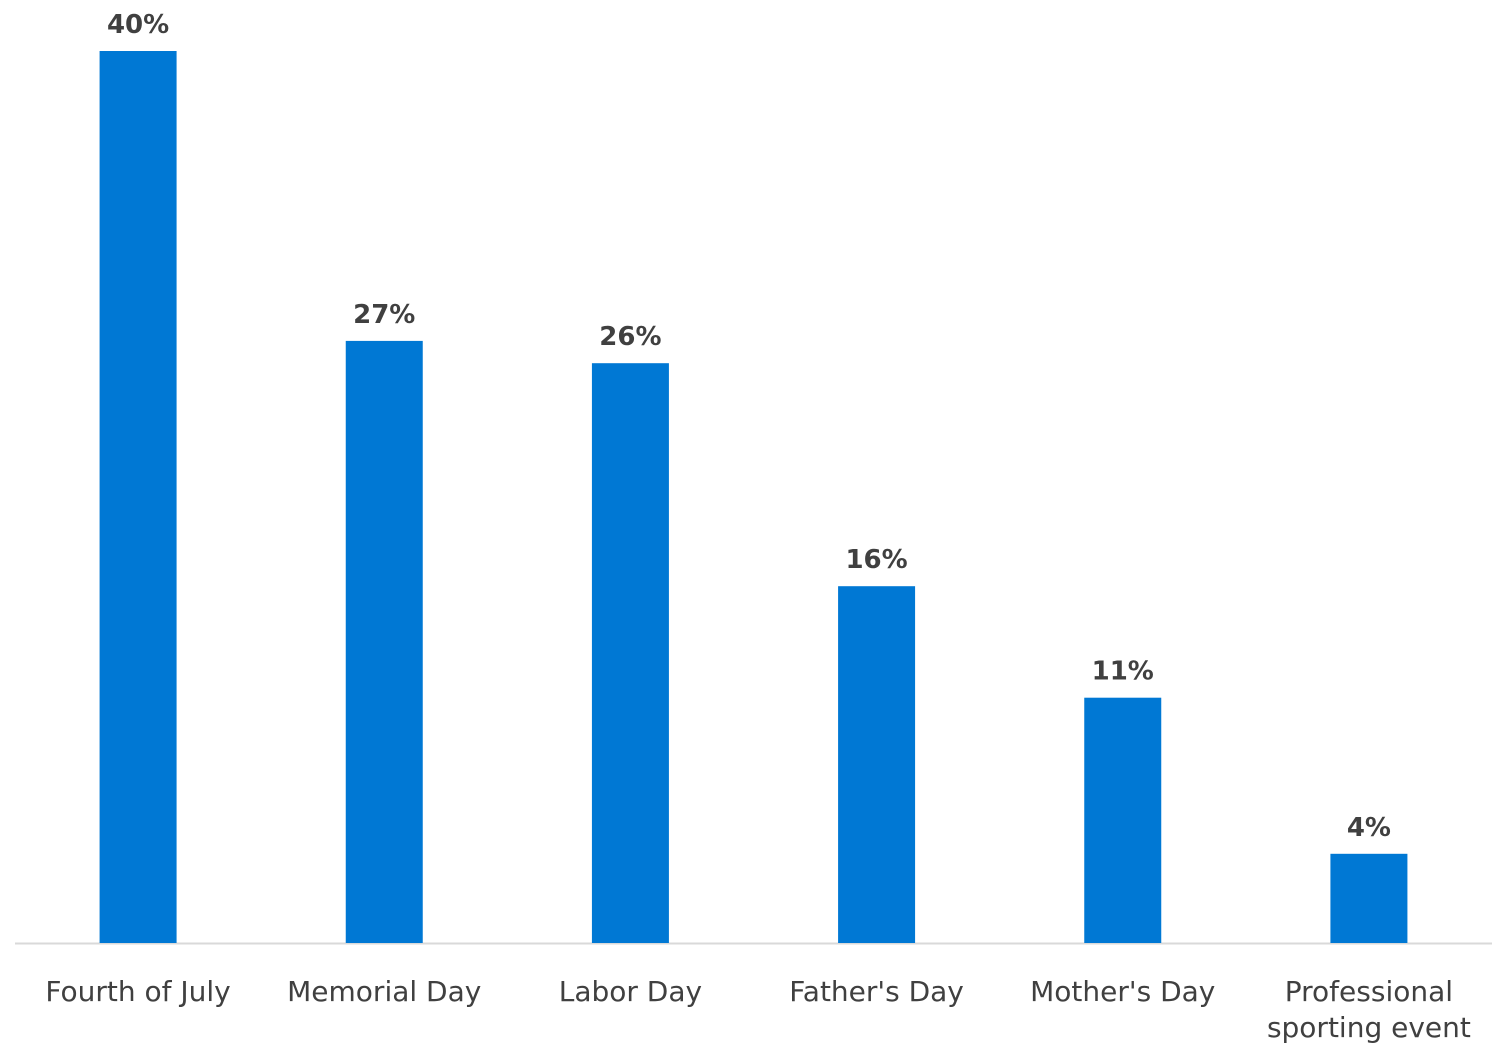 The height and width of the screenshot is (1051, 1499). Describe the element at coordinates (876, 991) in the screenshot. I see `x-tick-label: Father's Day` at that location.